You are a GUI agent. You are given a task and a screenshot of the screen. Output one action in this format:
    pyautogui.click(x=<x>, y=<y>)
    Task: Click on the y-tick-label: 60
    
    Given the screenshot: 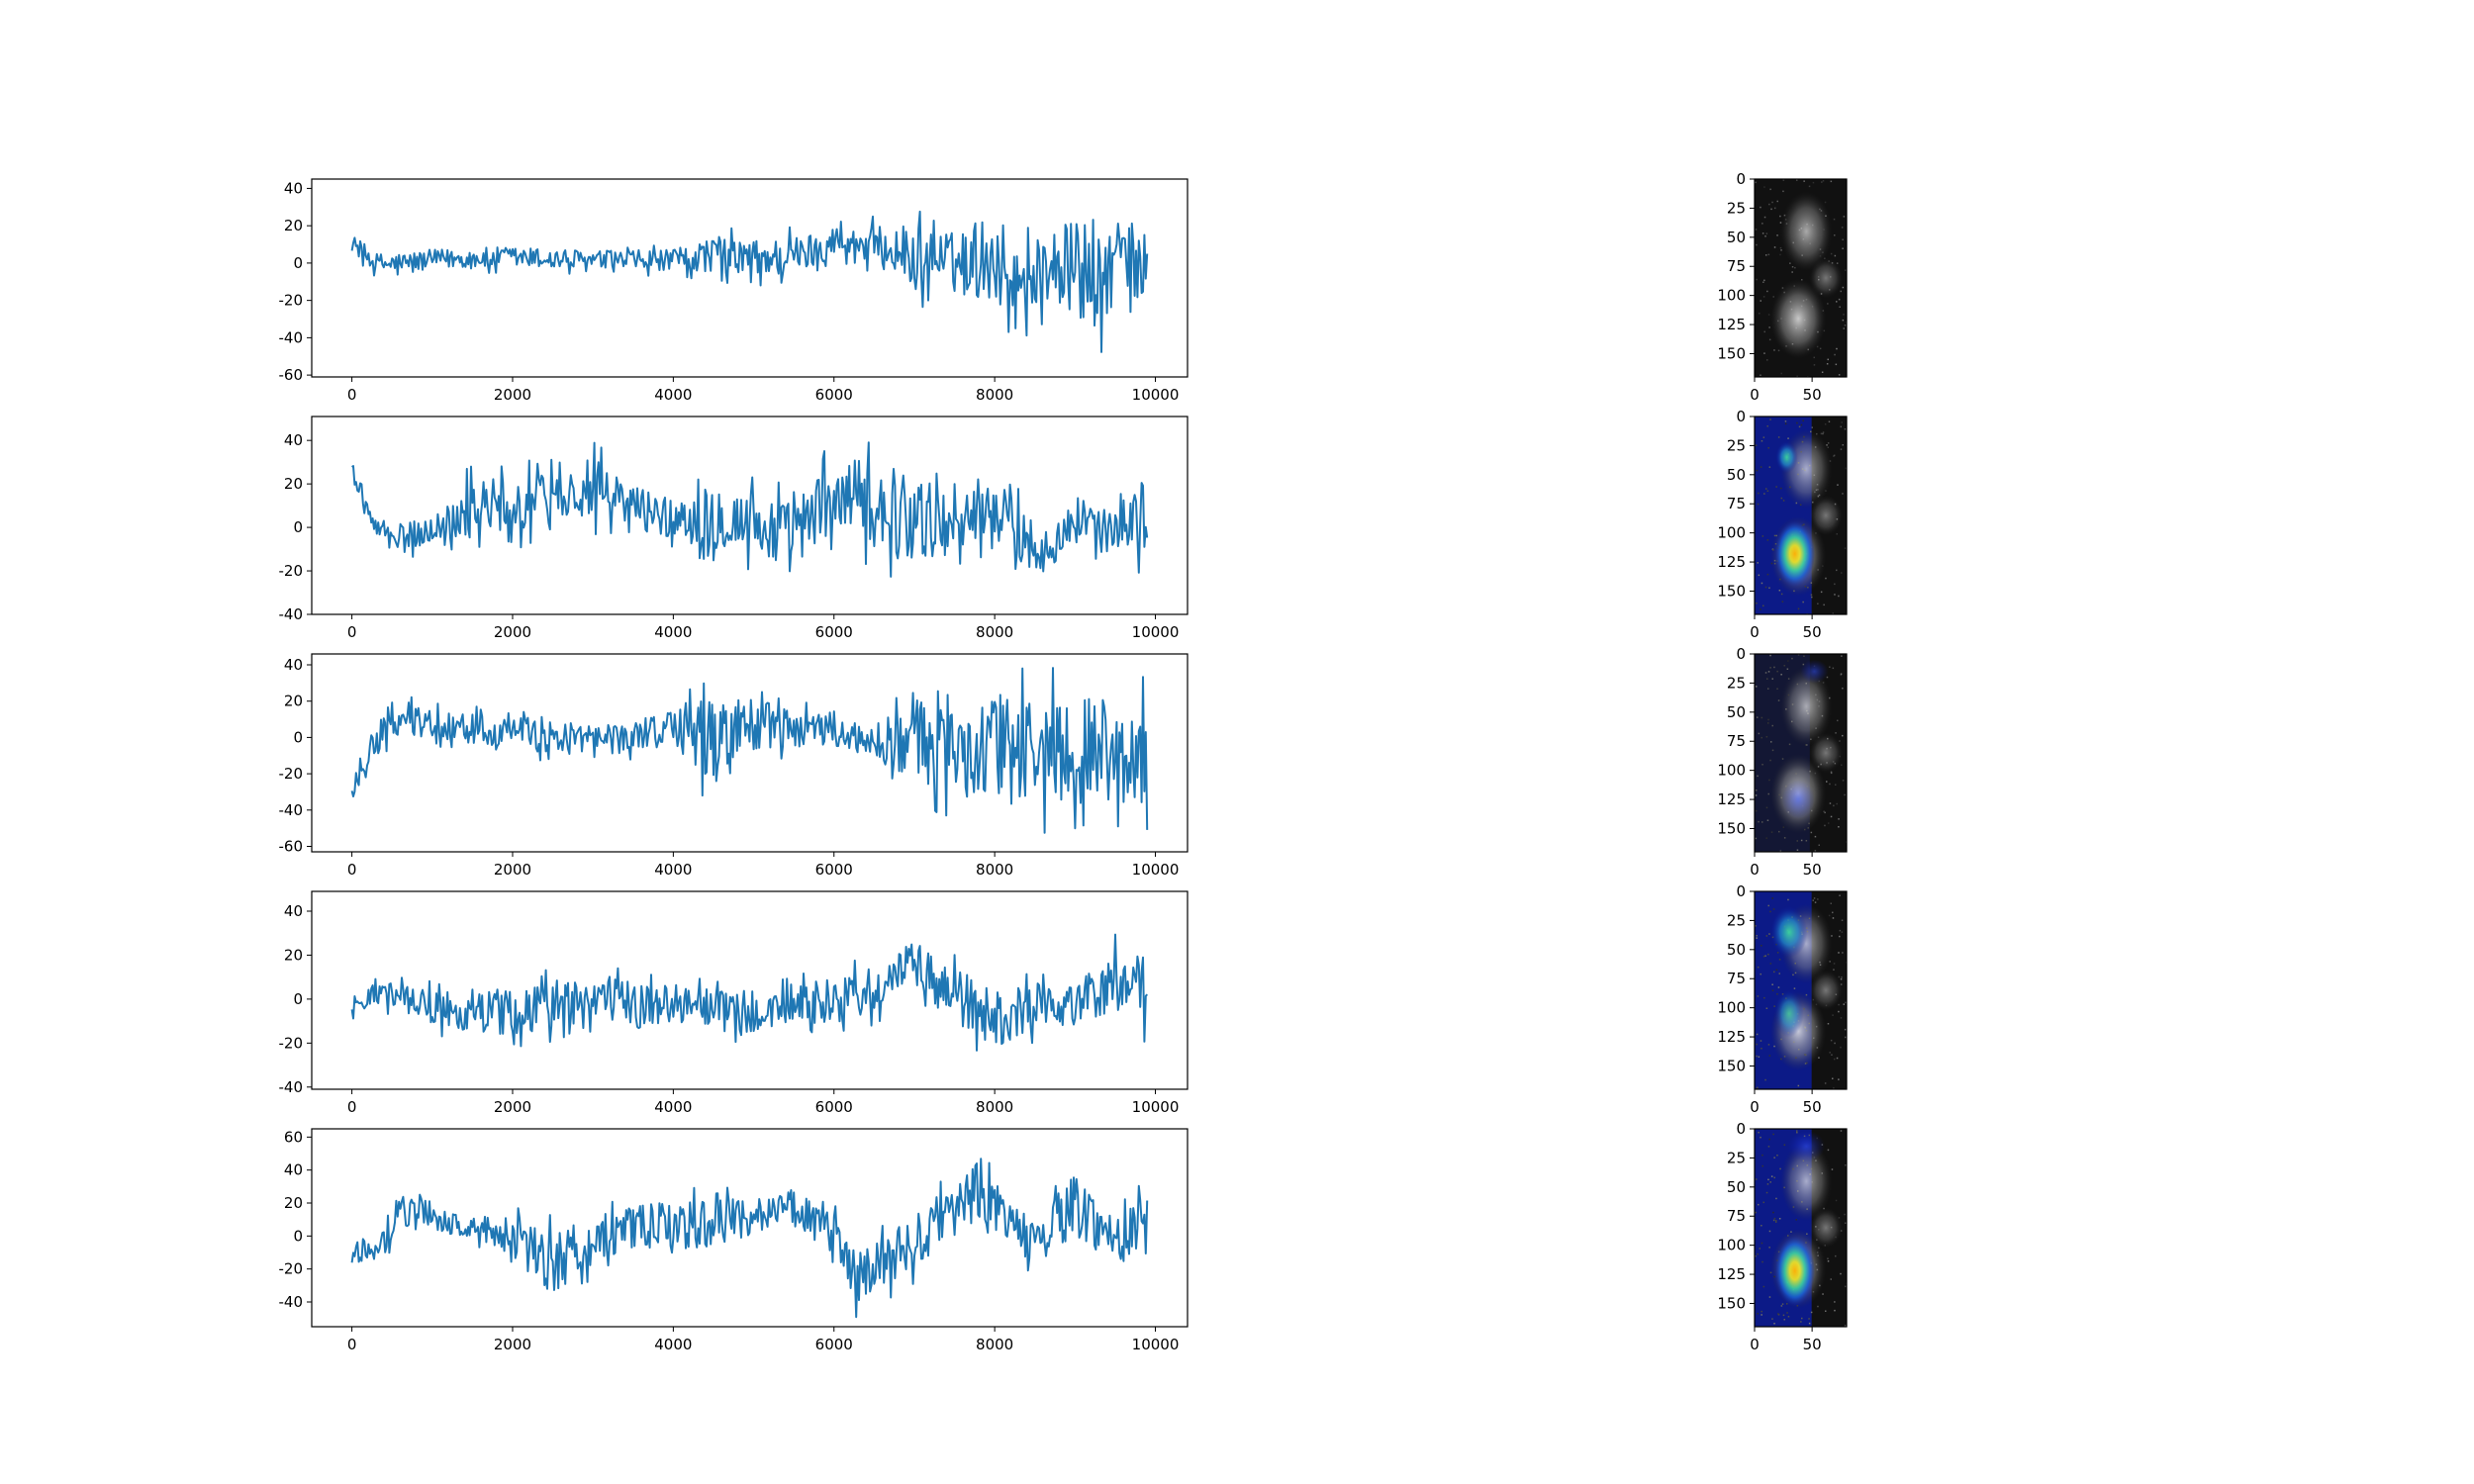 What is the action you would take?
    pyautogui.click(x=294, y=1137)
    